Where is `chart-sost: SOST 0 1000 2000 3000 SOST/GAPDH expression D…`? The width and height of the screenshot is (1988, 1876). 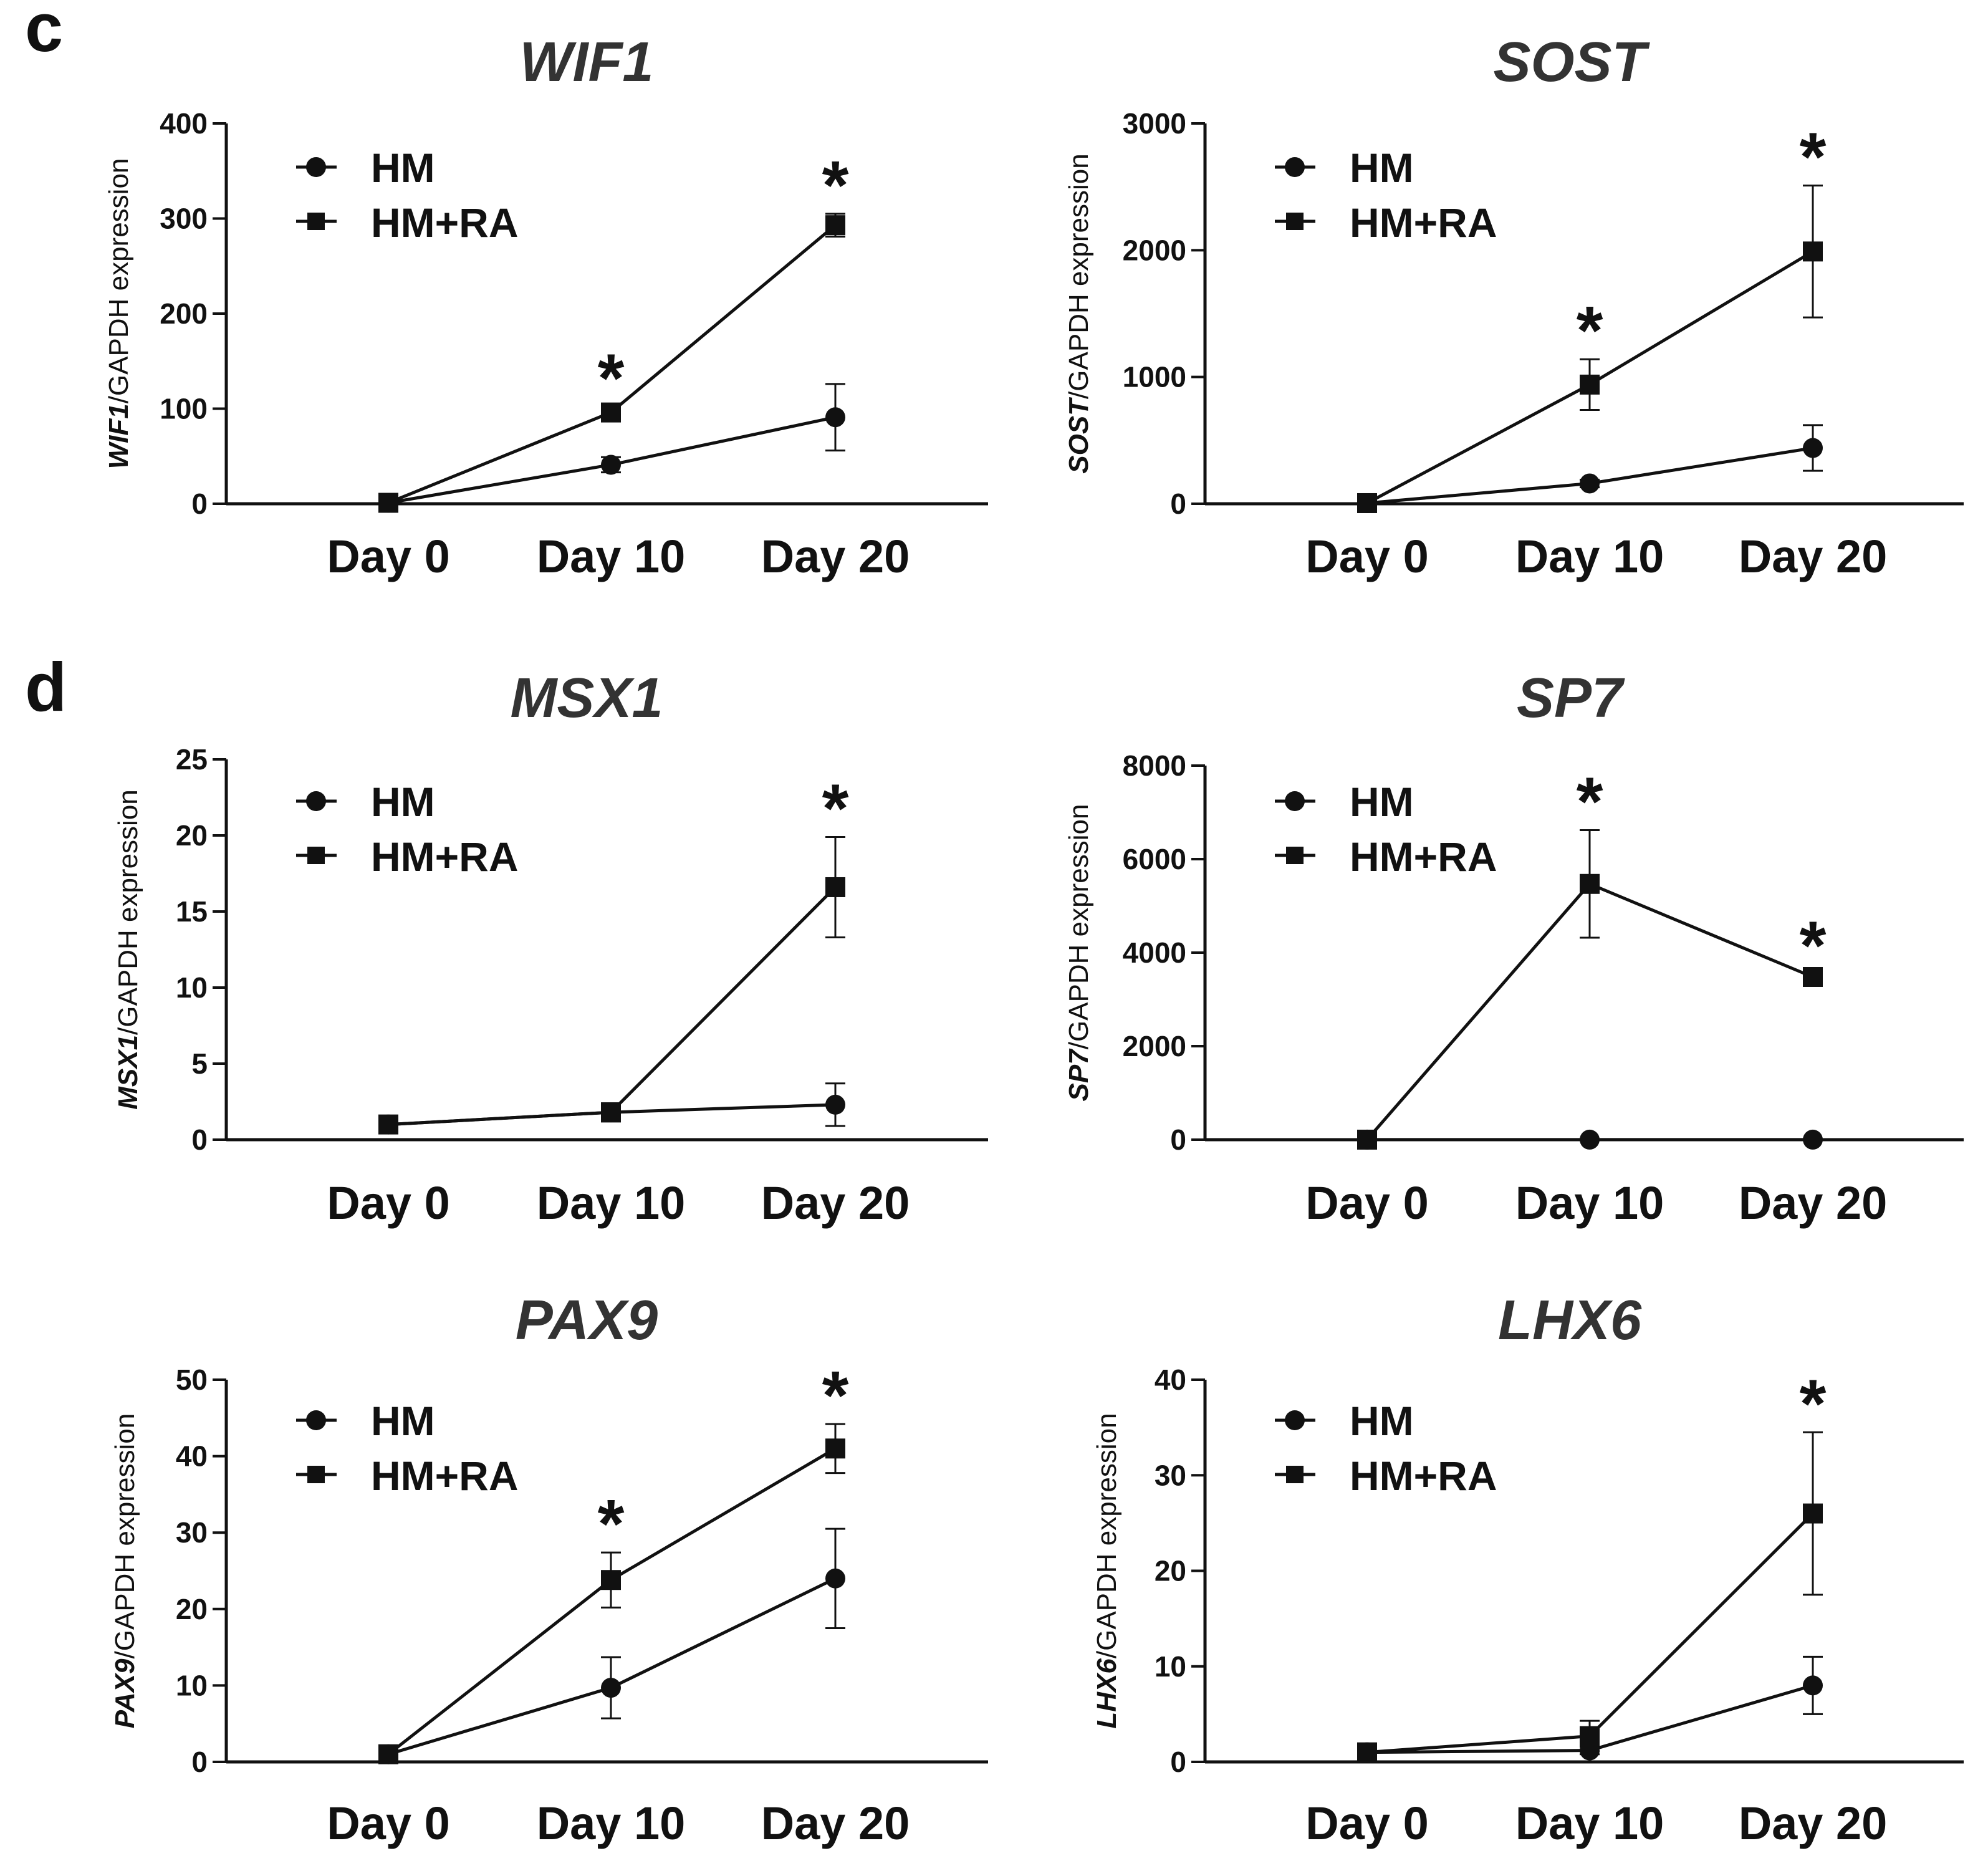 chart-sost: SOST 0 1000 2000 3000 SOST/GAPDH expression D… is located at coordinates (1514, 306).